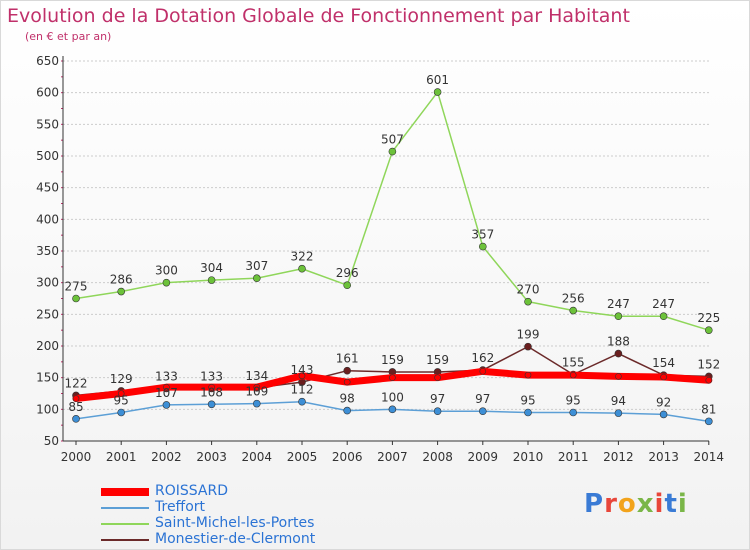 The width and height of the screenshot is (750, 550). What do you see at coordinates (166, 457) in the screenshot?
I see `x-tick-label: 2002` at bounding box center [166, 457].